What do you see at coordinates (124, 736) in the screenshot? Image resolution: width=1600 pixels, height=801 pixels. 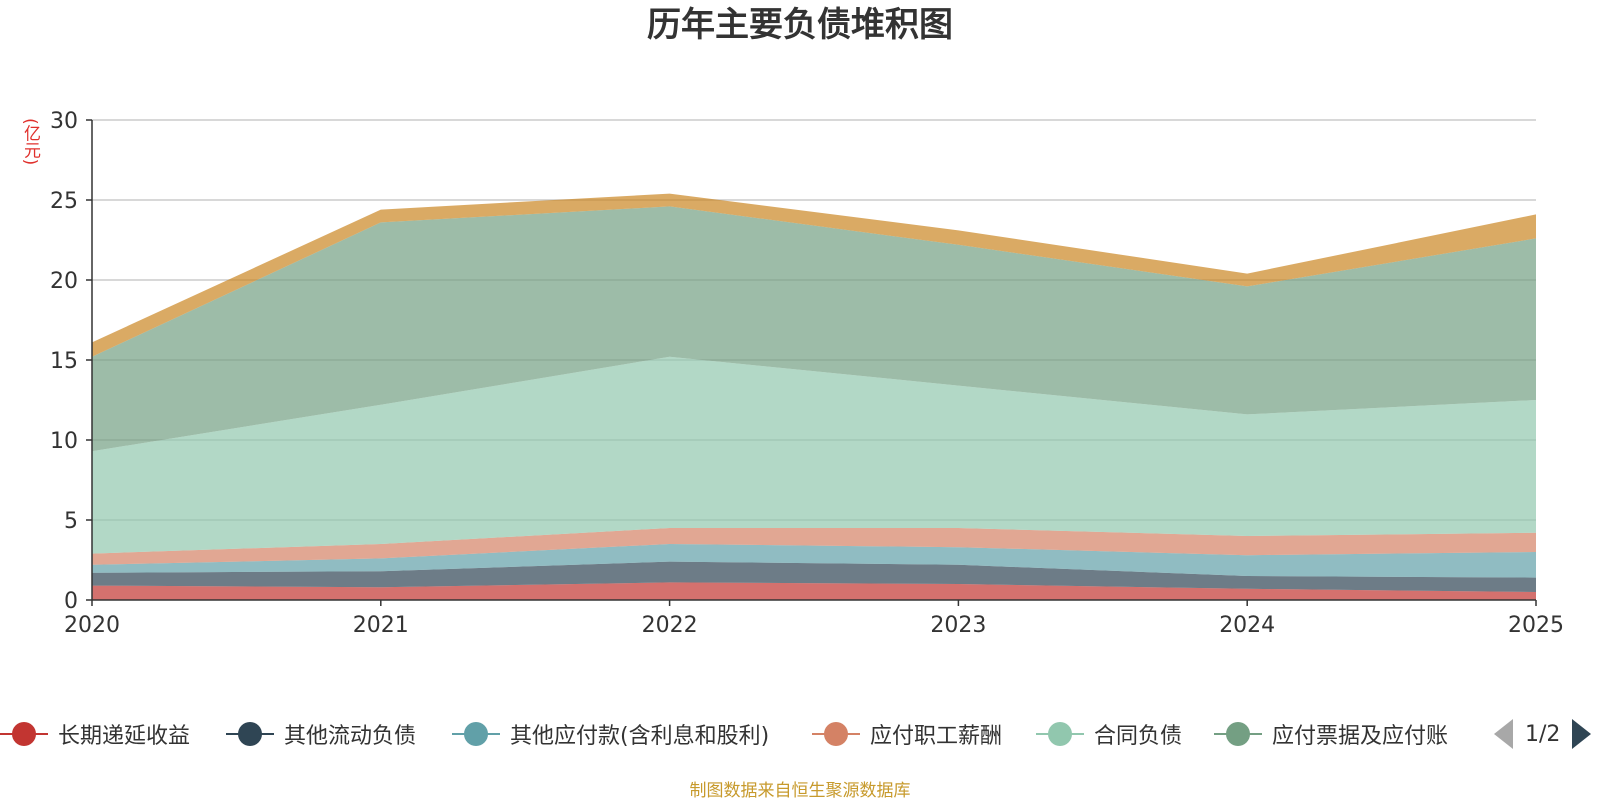 I see `legend-label: 长期递延收益` at bounding box center [124, 736].